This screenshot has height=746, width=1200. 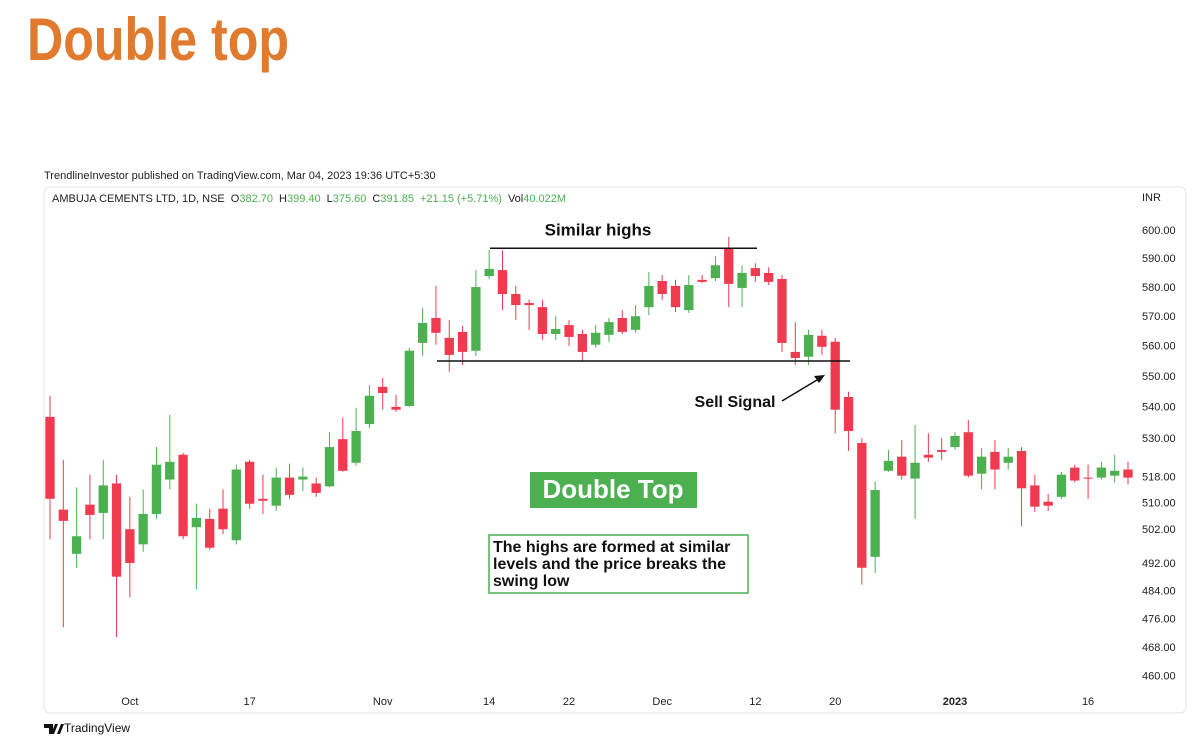 I want to click on page-title: Double top, so click(x=158, y=39).